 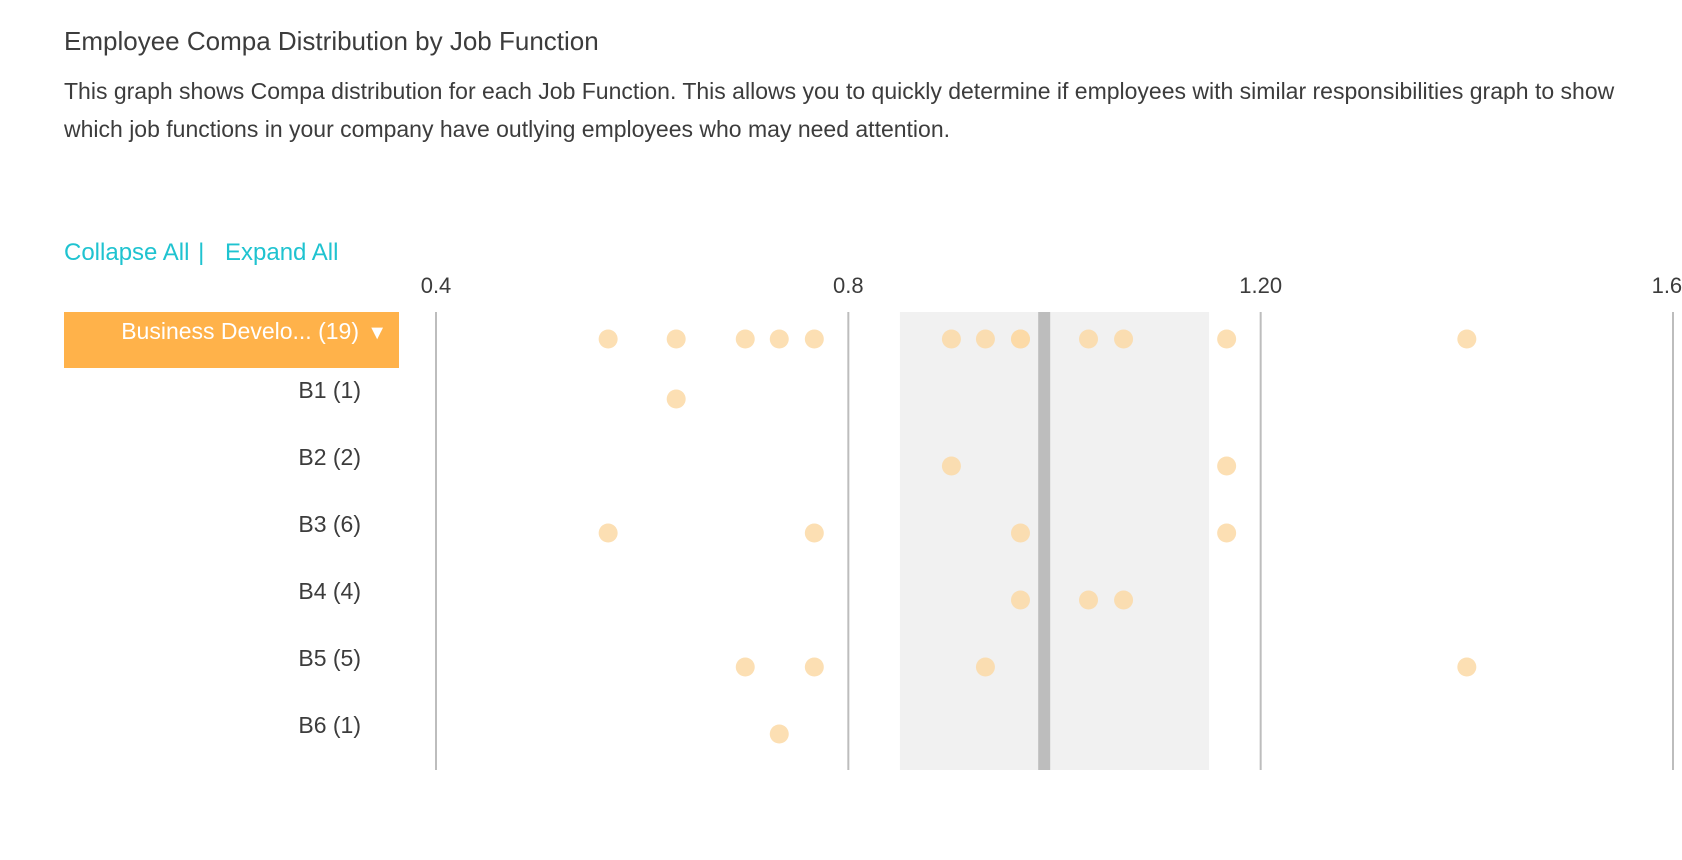 What do you see at coordinates (329, 658) in the screenshot?
I see `row-label-b5: B5 (5)` at bounding box center [329, 658].